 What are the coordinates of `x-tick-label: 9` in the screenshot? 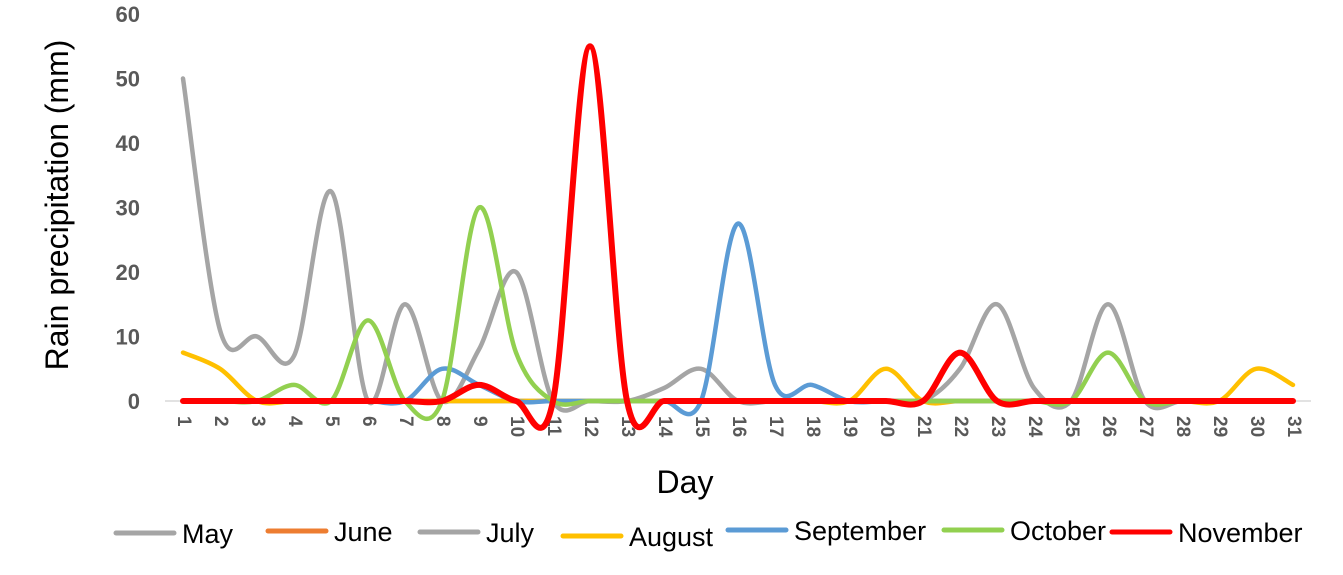 It's located at (479, 421).